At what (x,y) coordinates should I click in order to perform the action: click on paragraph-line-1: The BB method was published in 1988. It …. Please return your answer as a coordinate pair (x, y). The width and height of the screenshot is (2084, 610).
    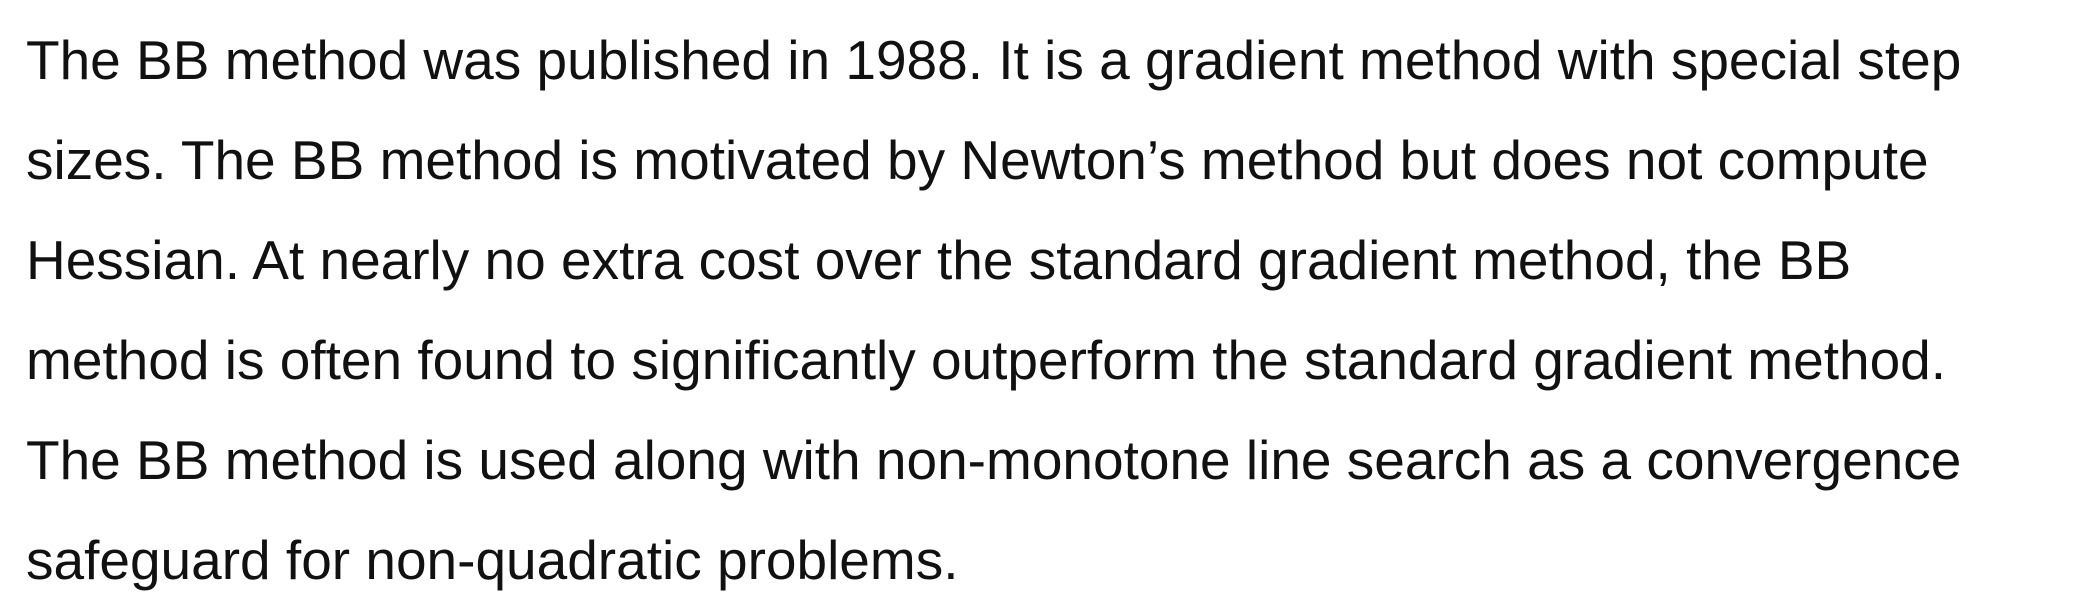
    Looking at the image, I should click on (994, 60).